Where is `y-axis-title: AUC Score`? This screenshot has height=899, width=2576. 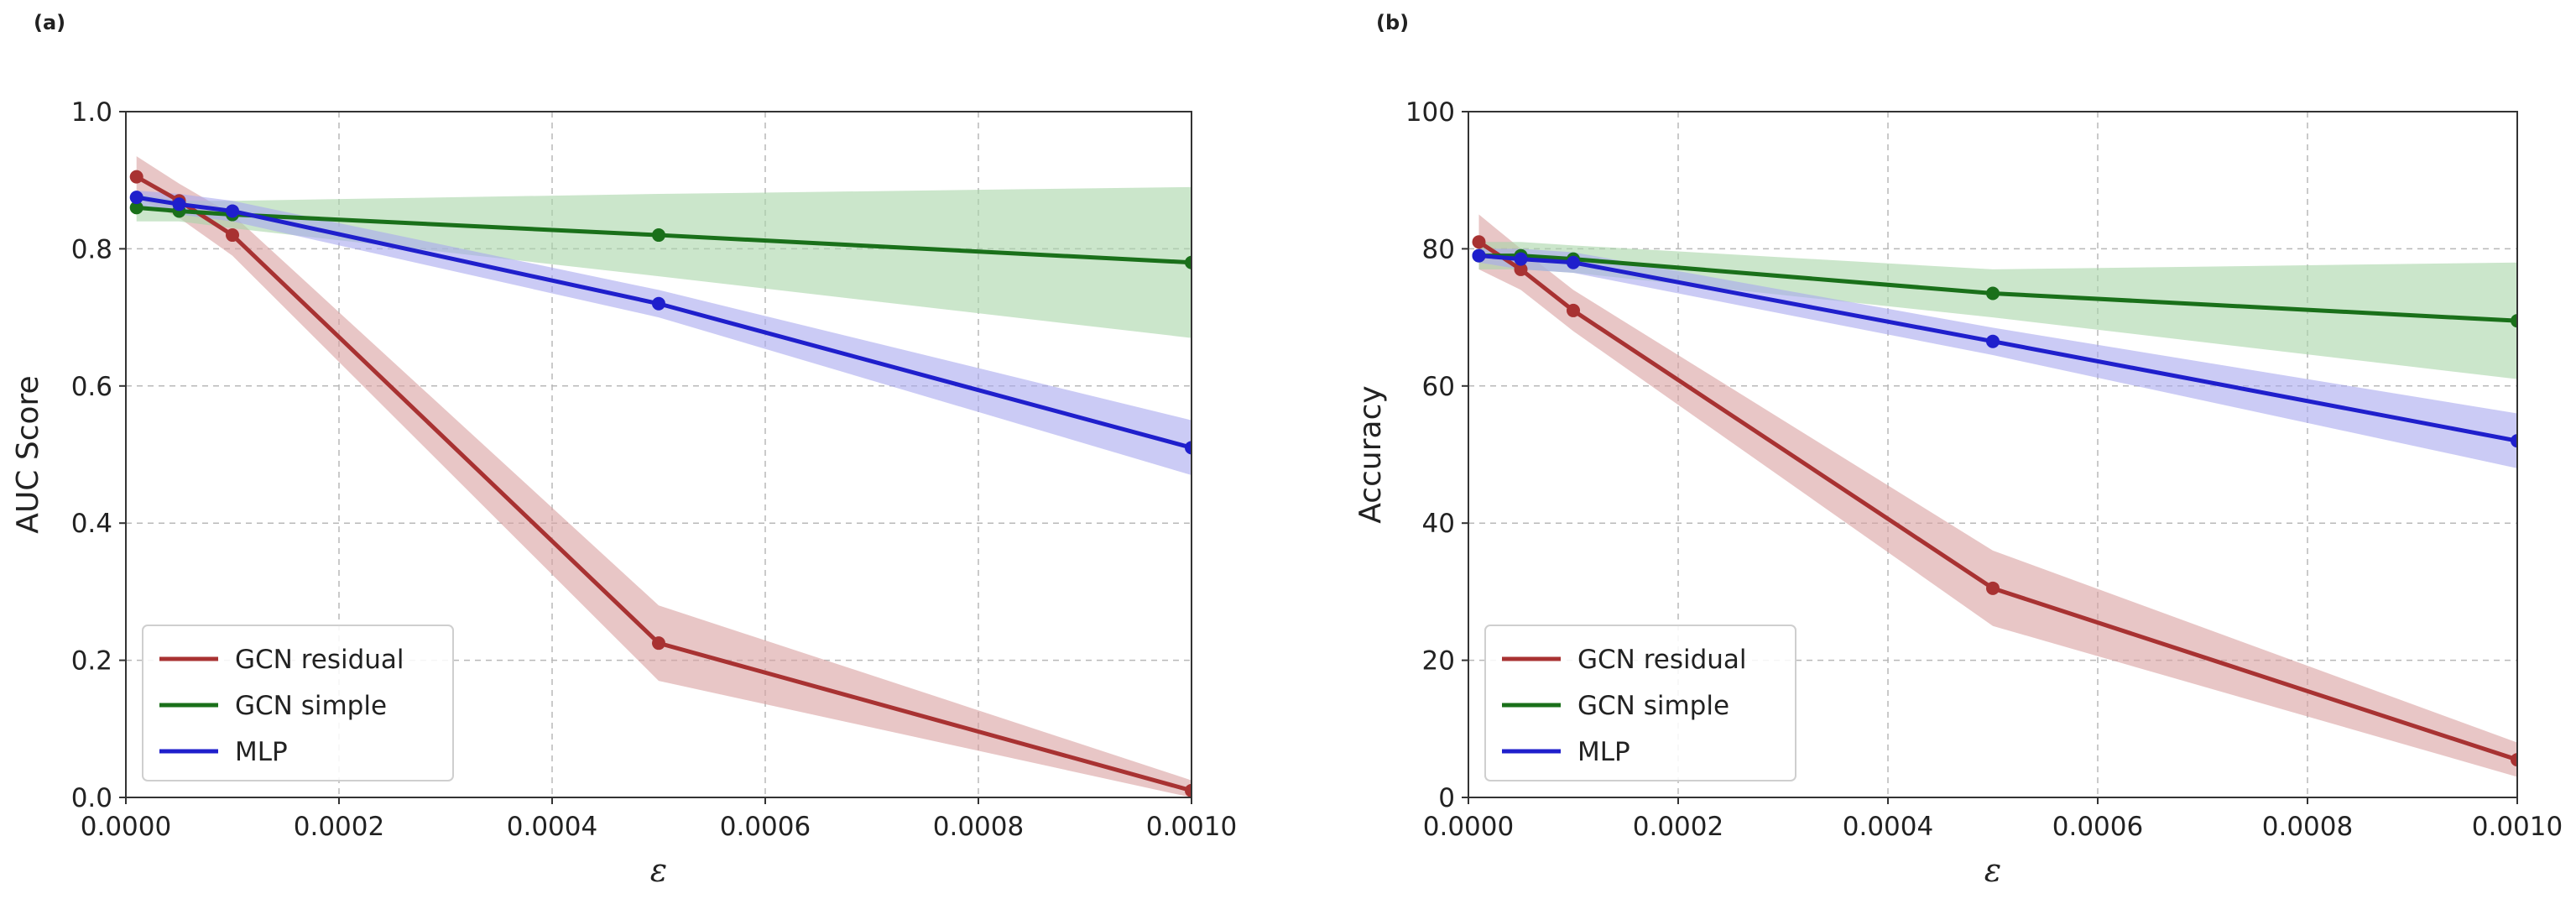 y-axis-title: AUC Score is located at coordinates (28, 454).